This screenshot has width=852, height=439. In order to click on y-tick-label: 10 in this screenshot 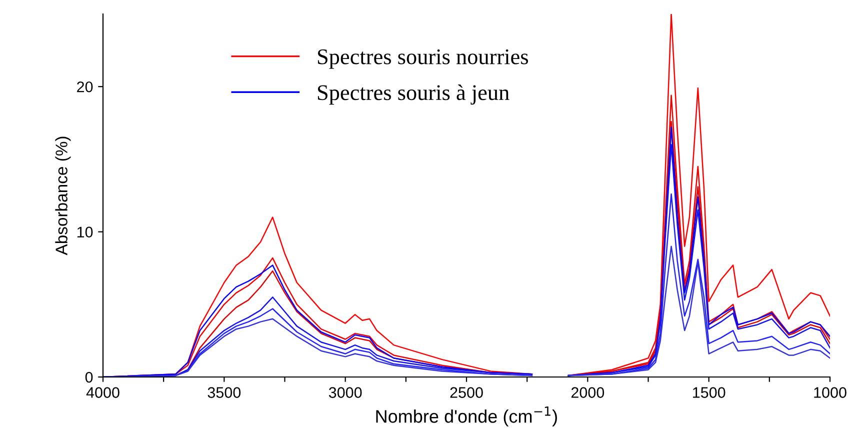, I will do `click(85, 232)`.